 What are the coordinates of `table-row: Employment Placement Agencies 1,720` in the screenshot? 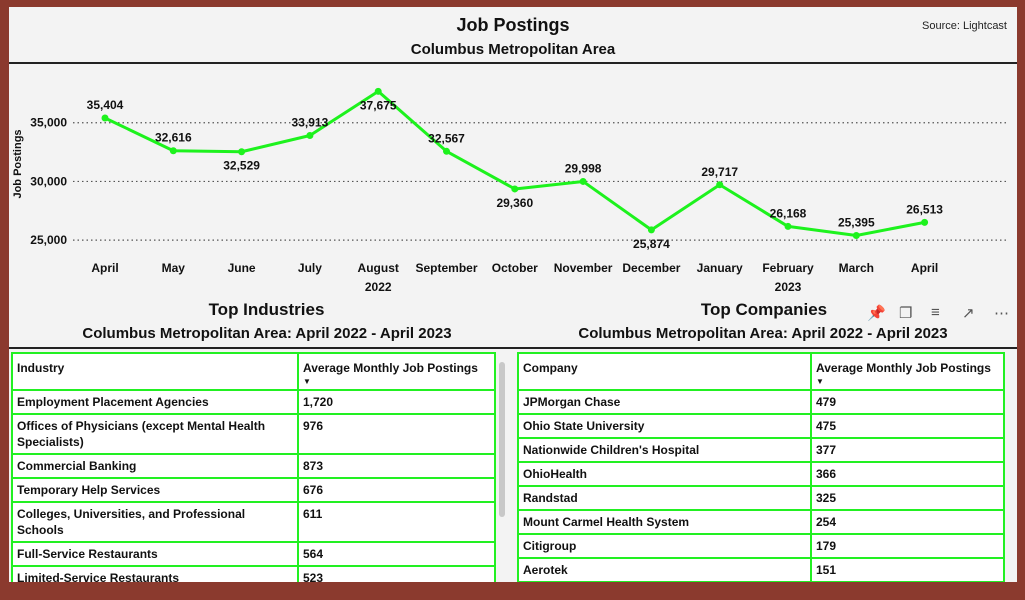 It's located at (253, 402).